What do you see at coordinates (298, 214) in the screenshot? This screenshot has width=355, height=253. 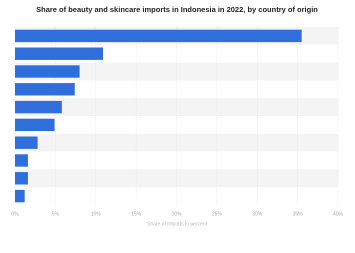 I see `x-tick-label: 35%` at bounding box center [298, 214].